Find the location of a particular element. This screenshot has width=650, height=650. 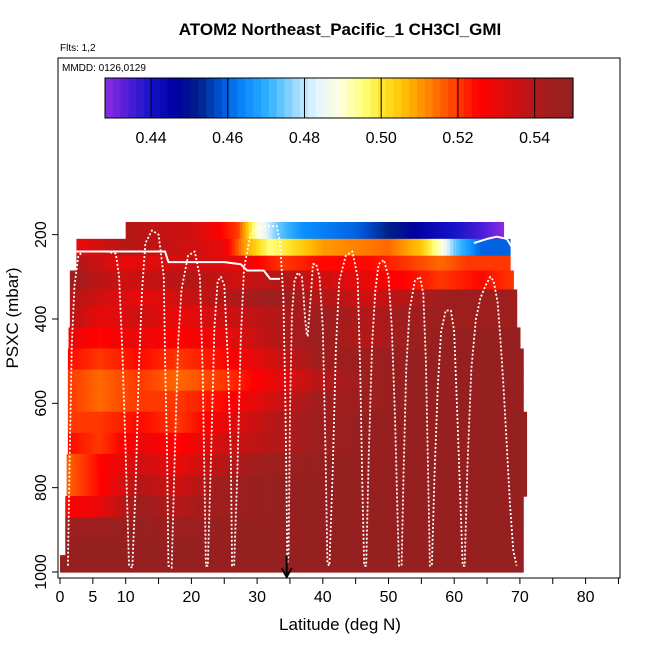

colorbar-swatch is located at coordinates (546, 98).